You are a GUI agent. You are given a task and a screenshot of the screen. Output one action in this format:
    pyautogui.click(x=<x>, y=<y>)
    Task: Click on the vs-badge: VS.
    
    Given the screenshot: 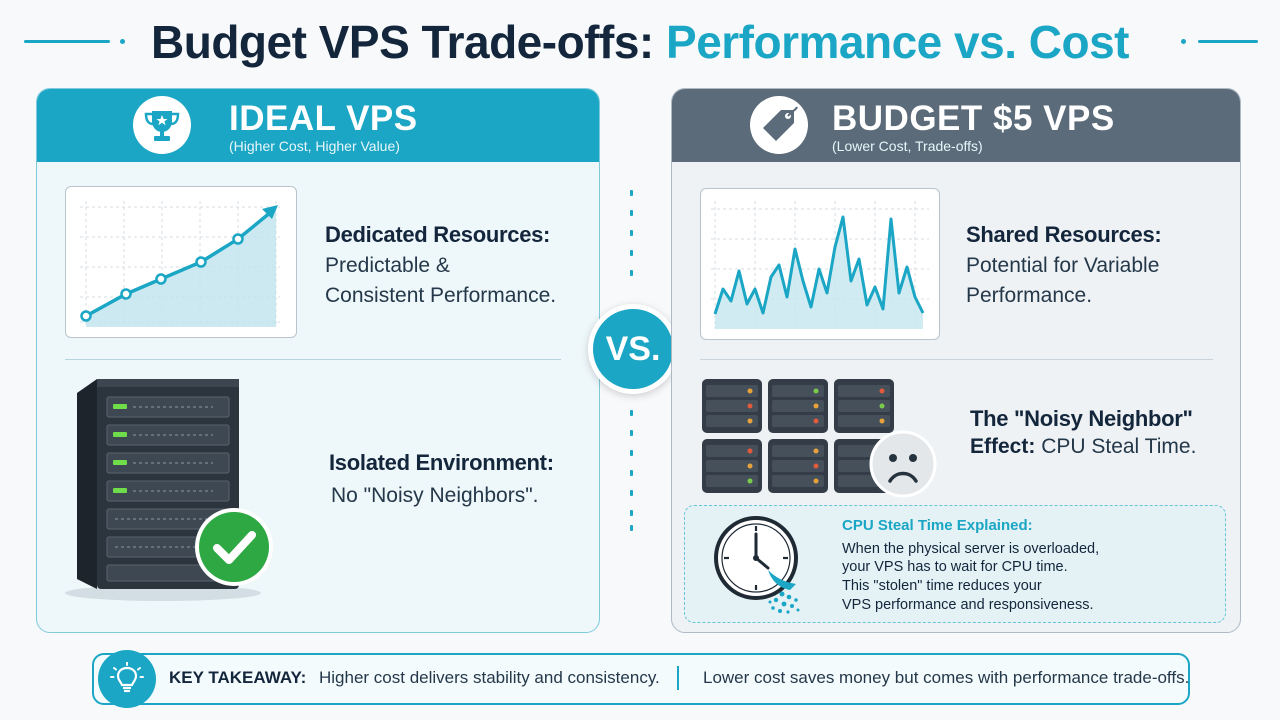 What is the action you would take?
    pyautogui.click(x=633, y=349)
    